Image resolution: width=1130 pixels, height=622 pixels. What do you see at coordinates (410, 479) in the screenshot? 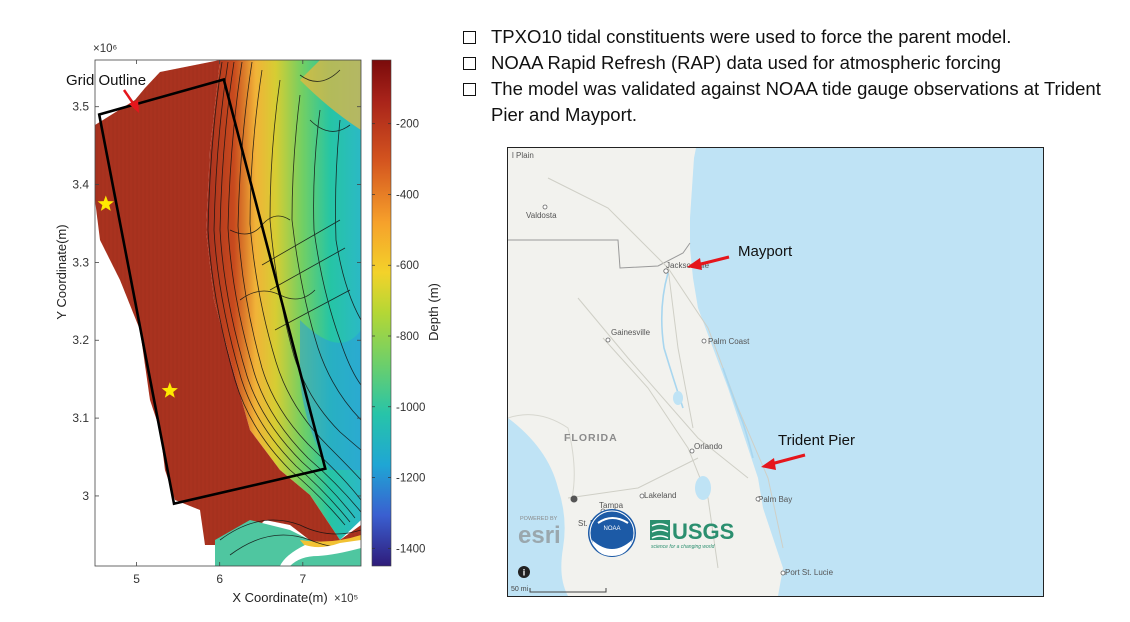
I see `colorbar-tick-label: -1200` at bounding box center [410, 479].